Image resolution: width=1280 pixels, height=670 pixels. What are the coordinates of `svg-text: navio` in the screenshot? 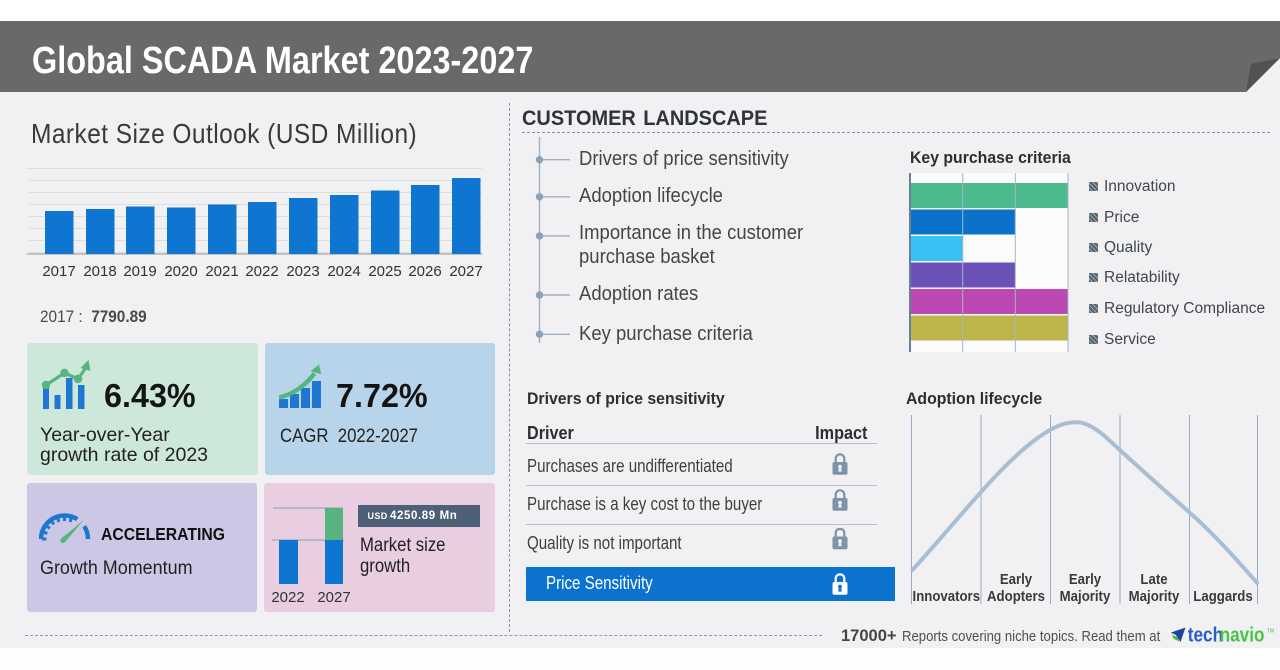 It's located at (1242, 636).